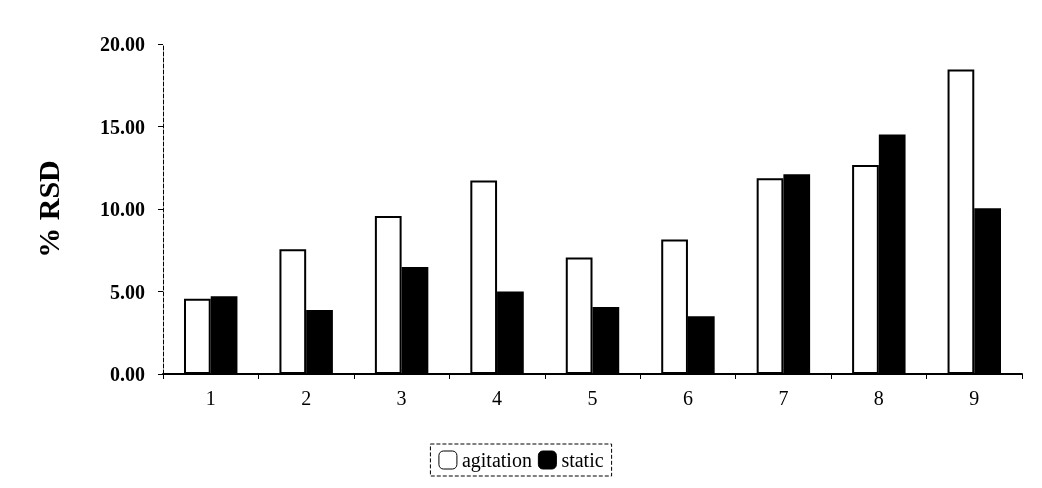  What do you see at coordinates (592, 398) in the screenshot?
I see `x-tick-label: 5` at bounding box center [592, 398].